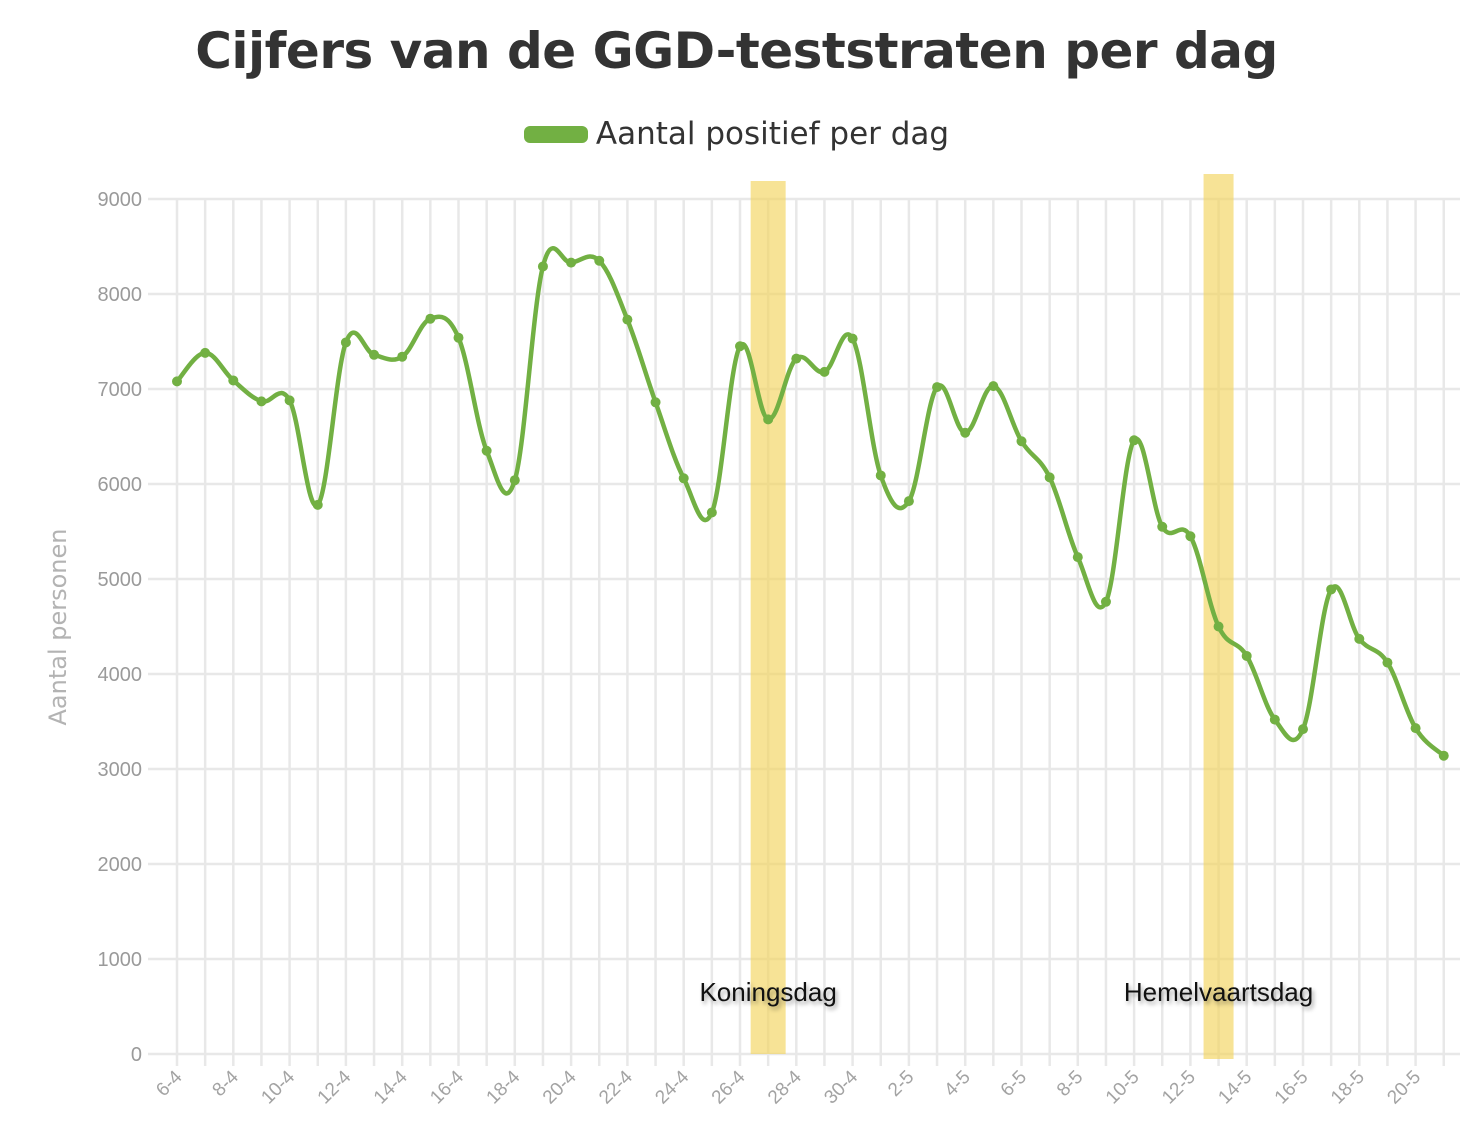 The image size is (1473, 1140). Describe the element at coordinates (1292, 1088) in the screenshot. I see `x-tick-label: 16-5` at that location.